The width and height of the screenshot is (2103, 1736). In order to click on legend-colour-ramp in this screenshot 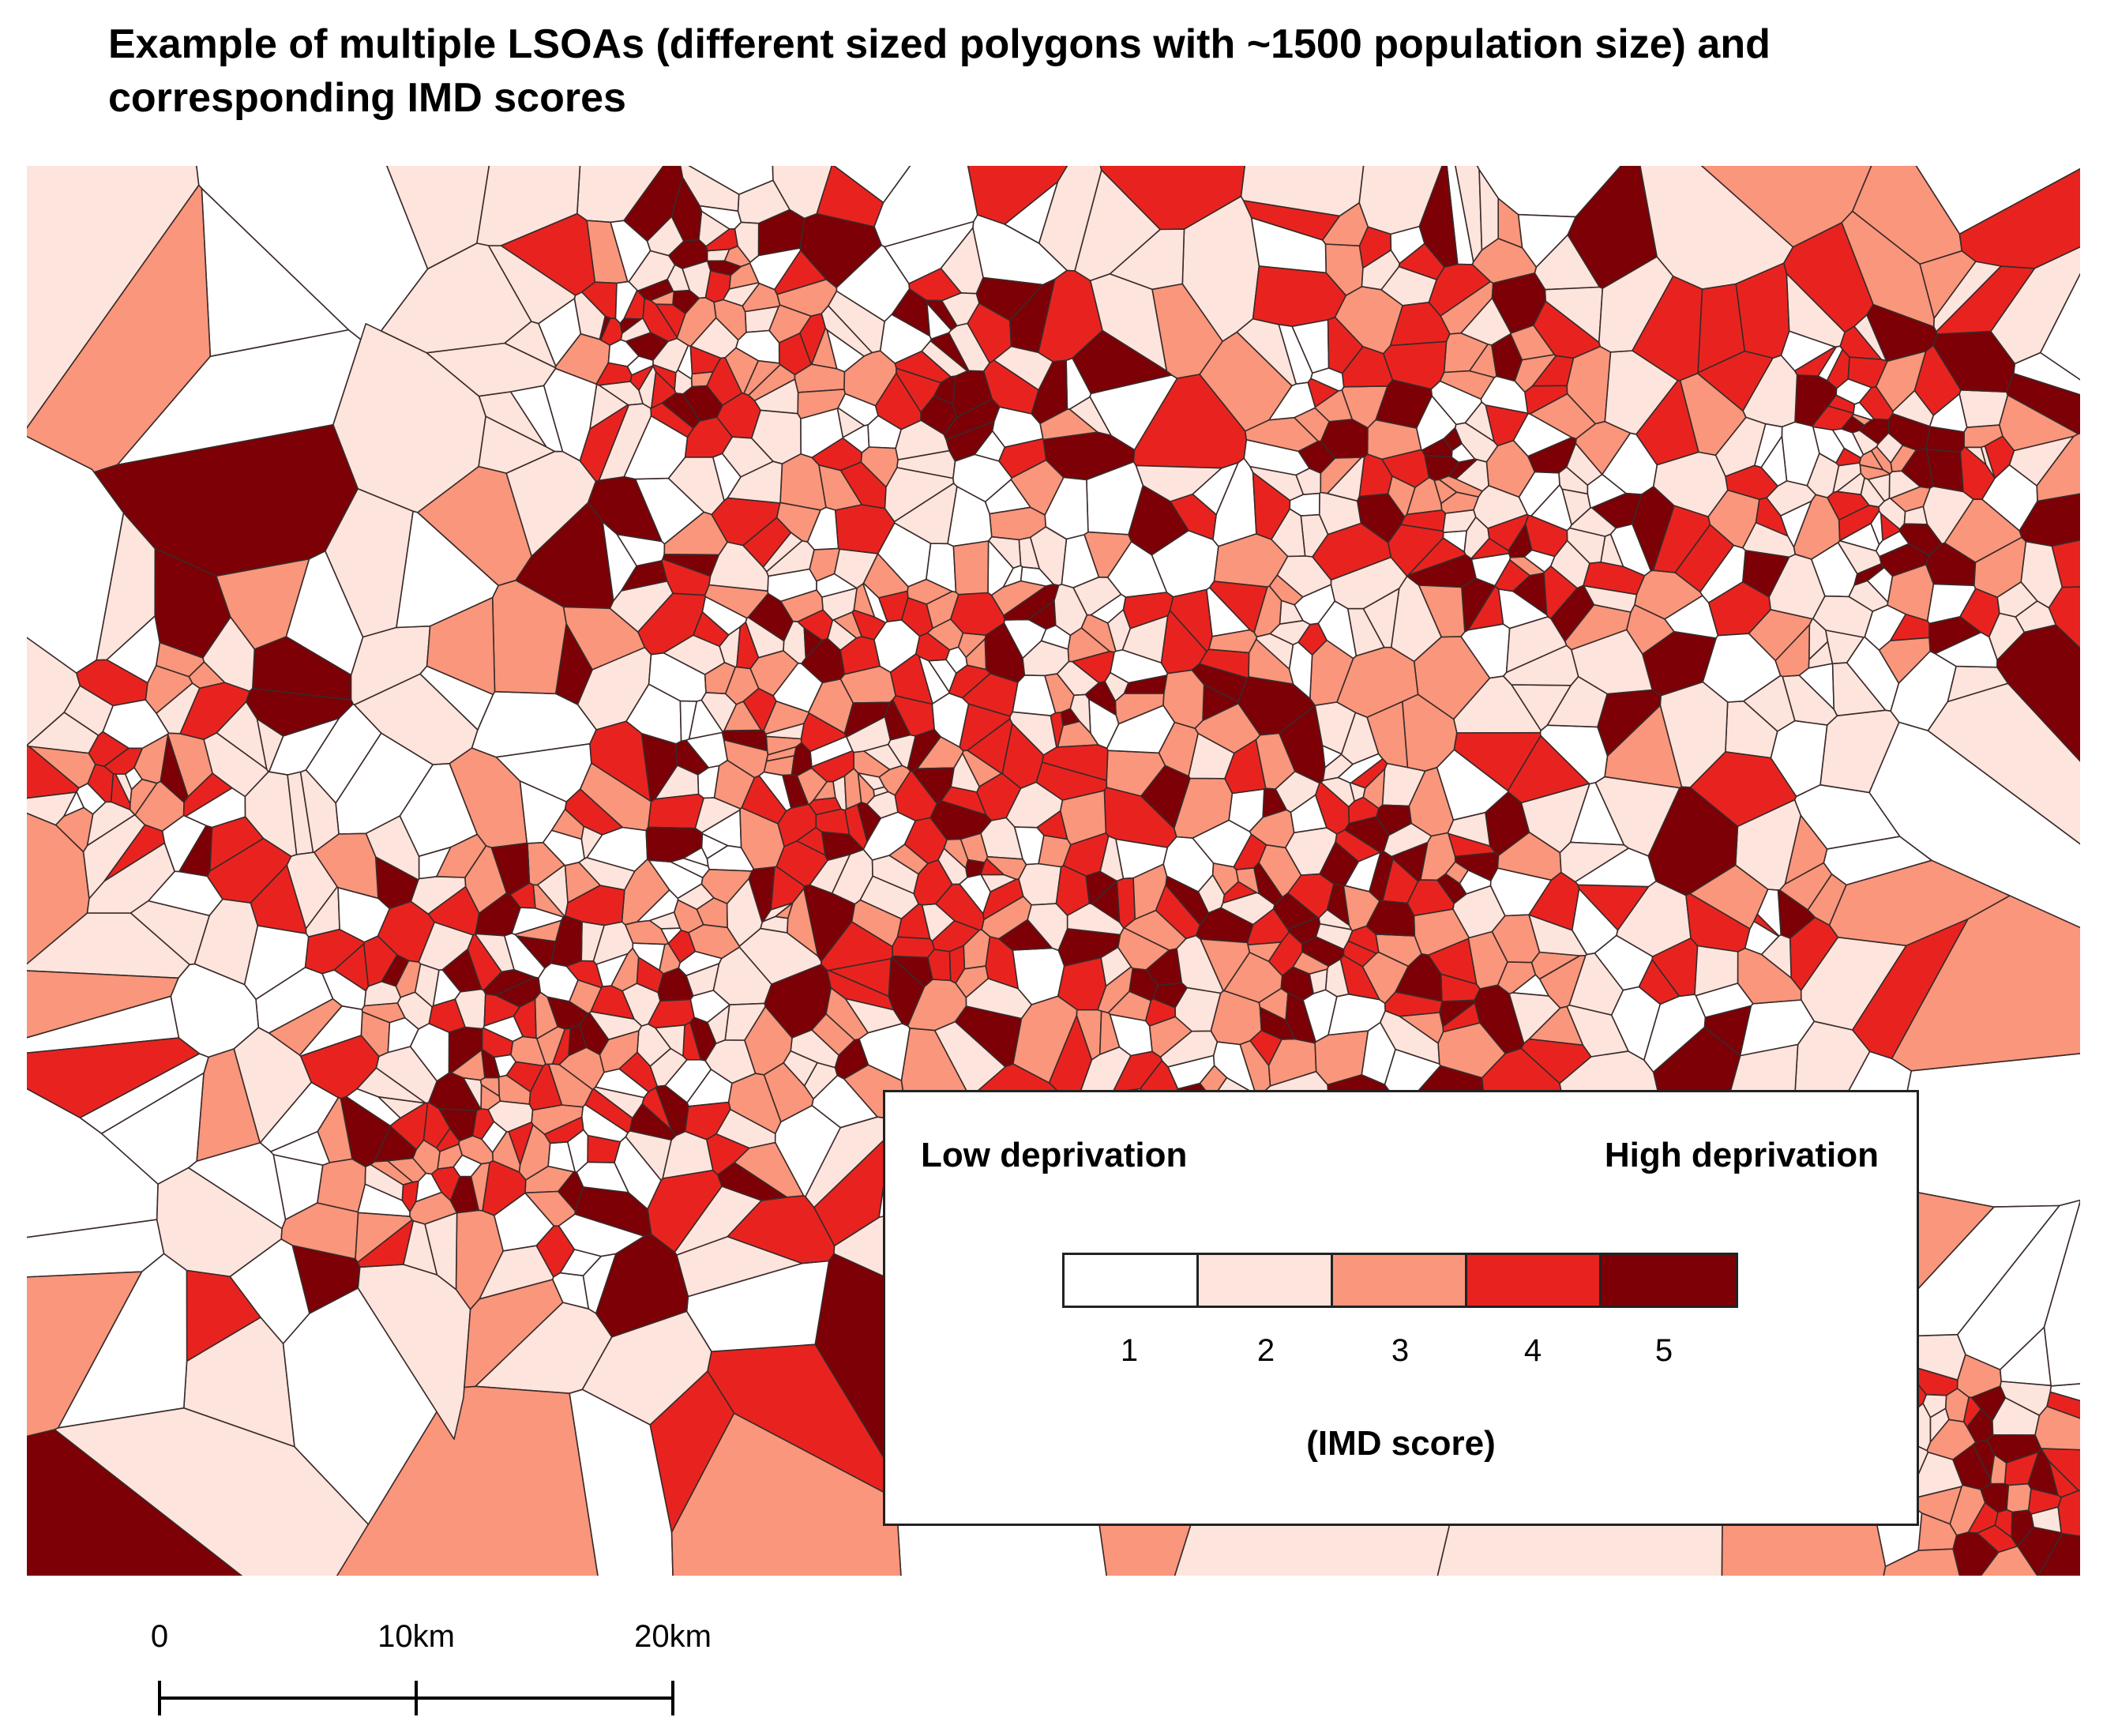, I will do `click(1400, 1281)`.